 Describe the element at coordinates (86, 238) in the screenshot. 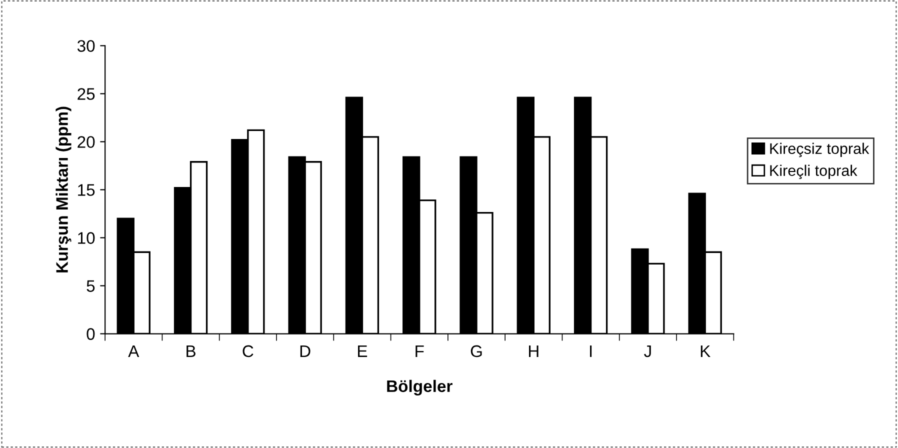

I see `y-tick-label: 10` at that location.